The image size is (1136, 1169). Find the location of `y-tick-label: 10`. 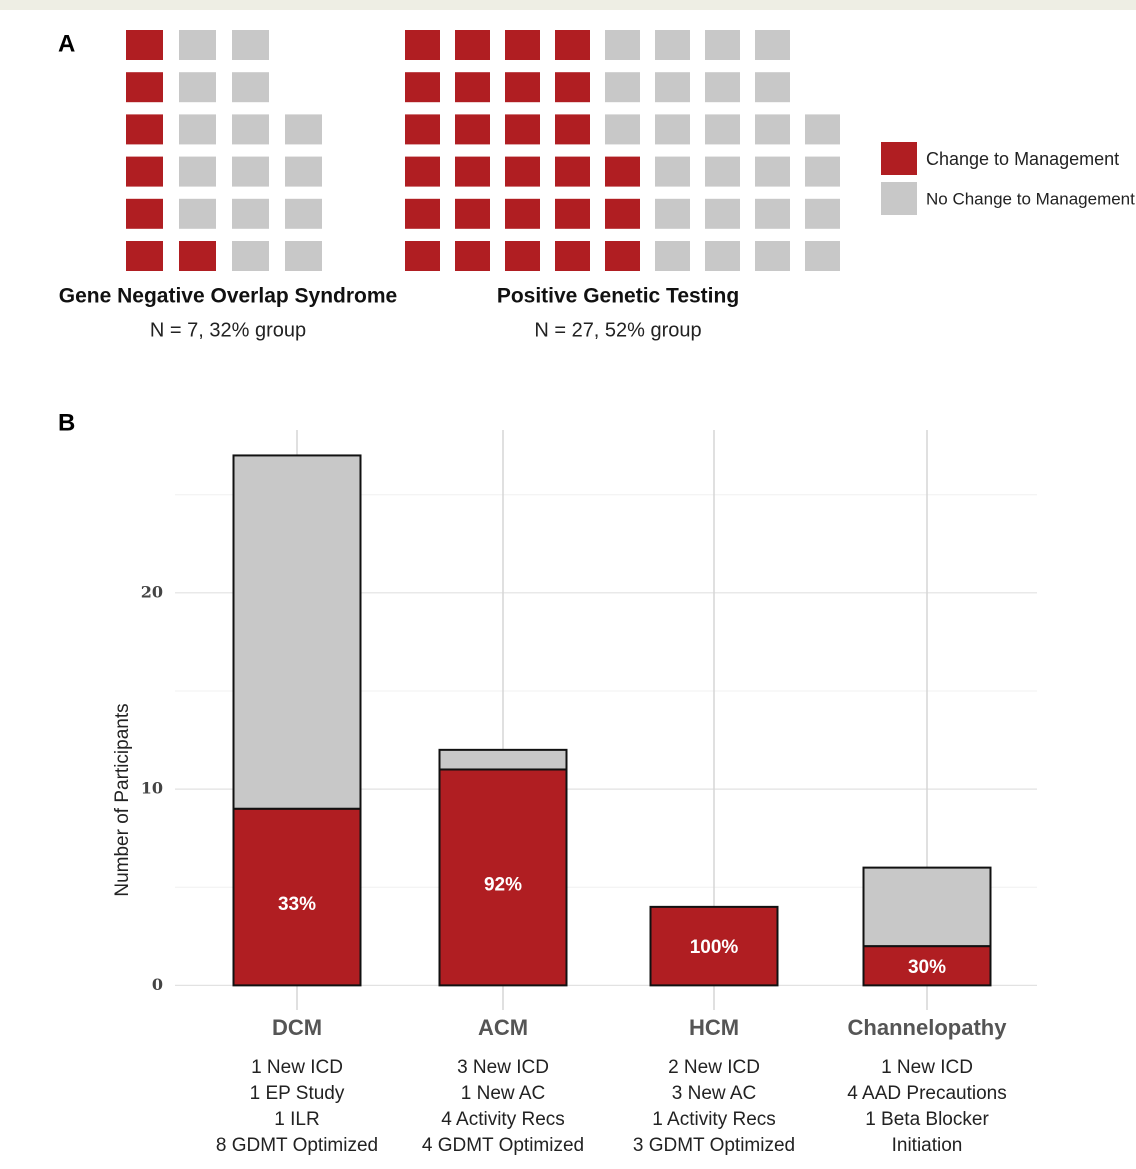

y-tick-label: 10 is located at coordinates (152, 788).